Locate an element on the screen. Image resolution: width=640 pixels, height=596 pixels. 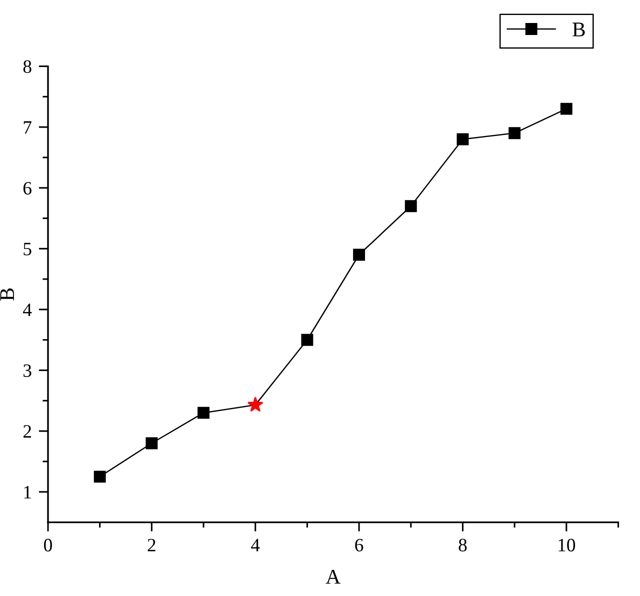
x-tick-label: 10 is located at coordinates (567, 545).